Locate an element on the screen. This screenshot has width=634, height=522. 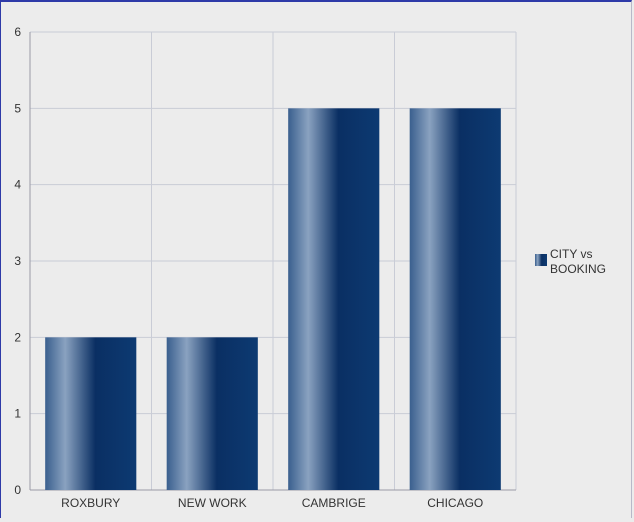
y-tick-label: 1 is located at coordinates (17, 414).